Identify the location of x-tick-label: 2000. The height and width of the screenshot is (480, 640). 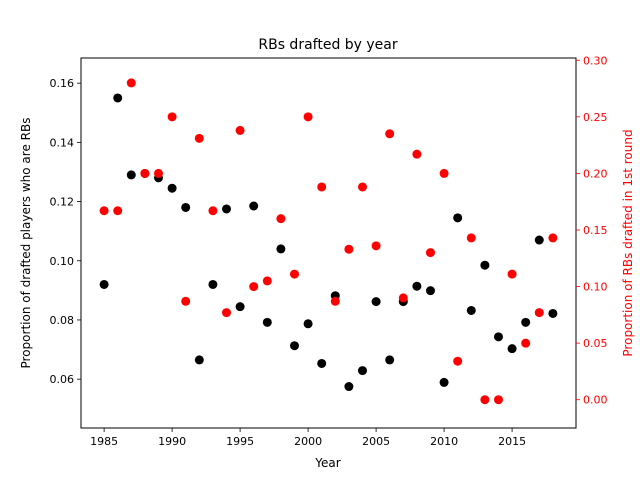
(308, 441).